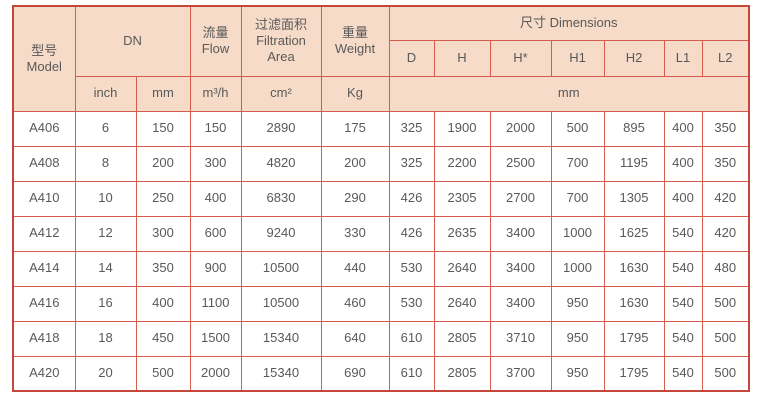  What do you see at coordinates (163, 338) in the screenshot?
I see `cell-mm: 450` at bounding box center [163, 338].